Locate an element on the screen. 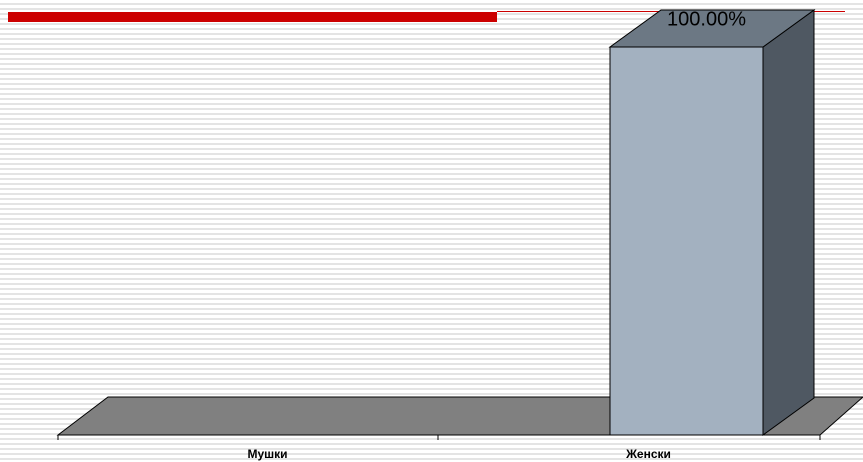 The image size is (863, 462). data-label: 100.00% is located at coordinates (706, 19).